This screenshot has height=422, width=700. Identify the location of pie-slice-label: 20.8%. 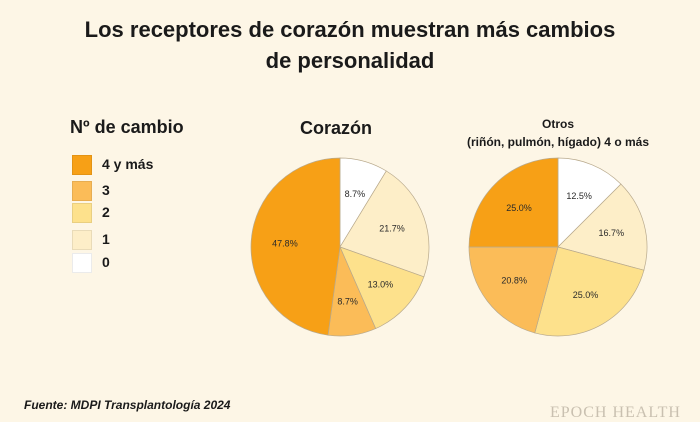
(514, 281).